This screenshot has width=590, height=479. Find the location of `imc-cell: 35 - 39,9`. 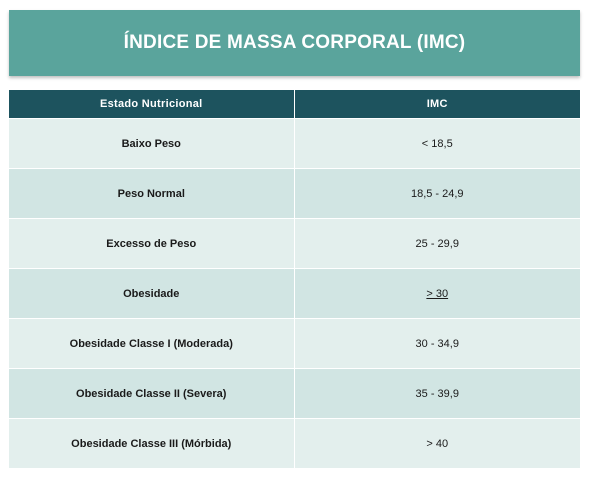

imc-cell: 35 - 39,9 is located at coordinates (436, 393).